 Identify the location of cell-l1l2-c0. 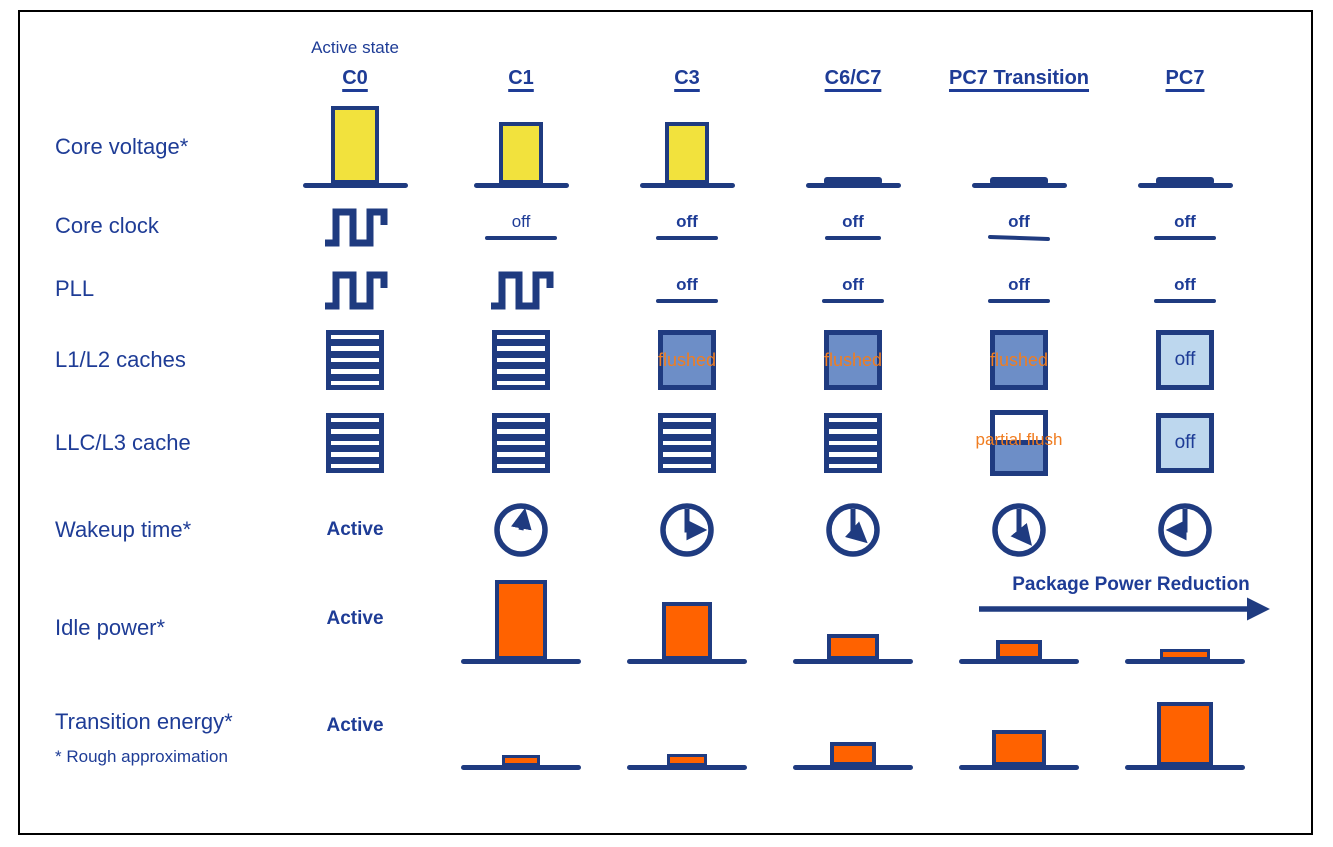
(355, 360).